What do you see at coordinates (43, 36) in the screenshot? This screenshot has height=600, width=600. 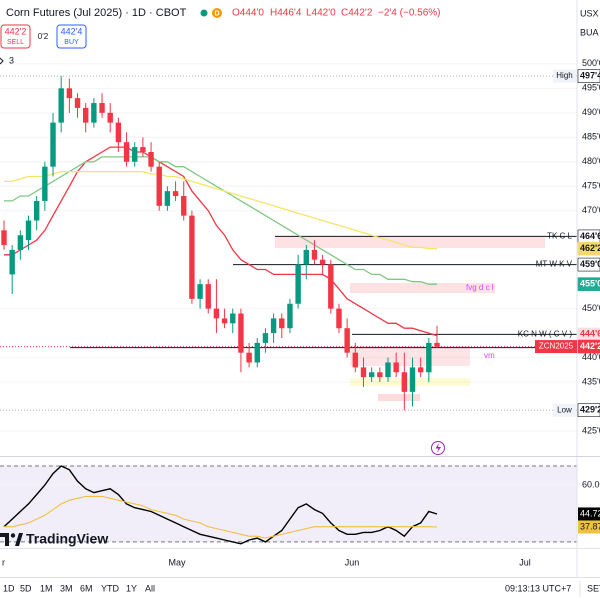 I see `spread: 0'2` at bounding box center [43, 36].